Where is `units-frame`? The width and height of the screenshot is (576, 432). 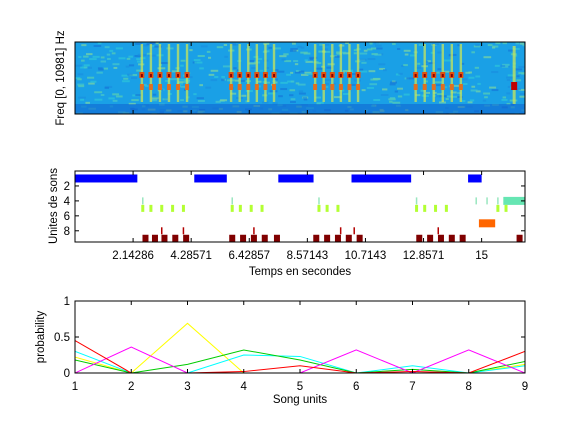
units-frame is located at coordinates (300, 206).